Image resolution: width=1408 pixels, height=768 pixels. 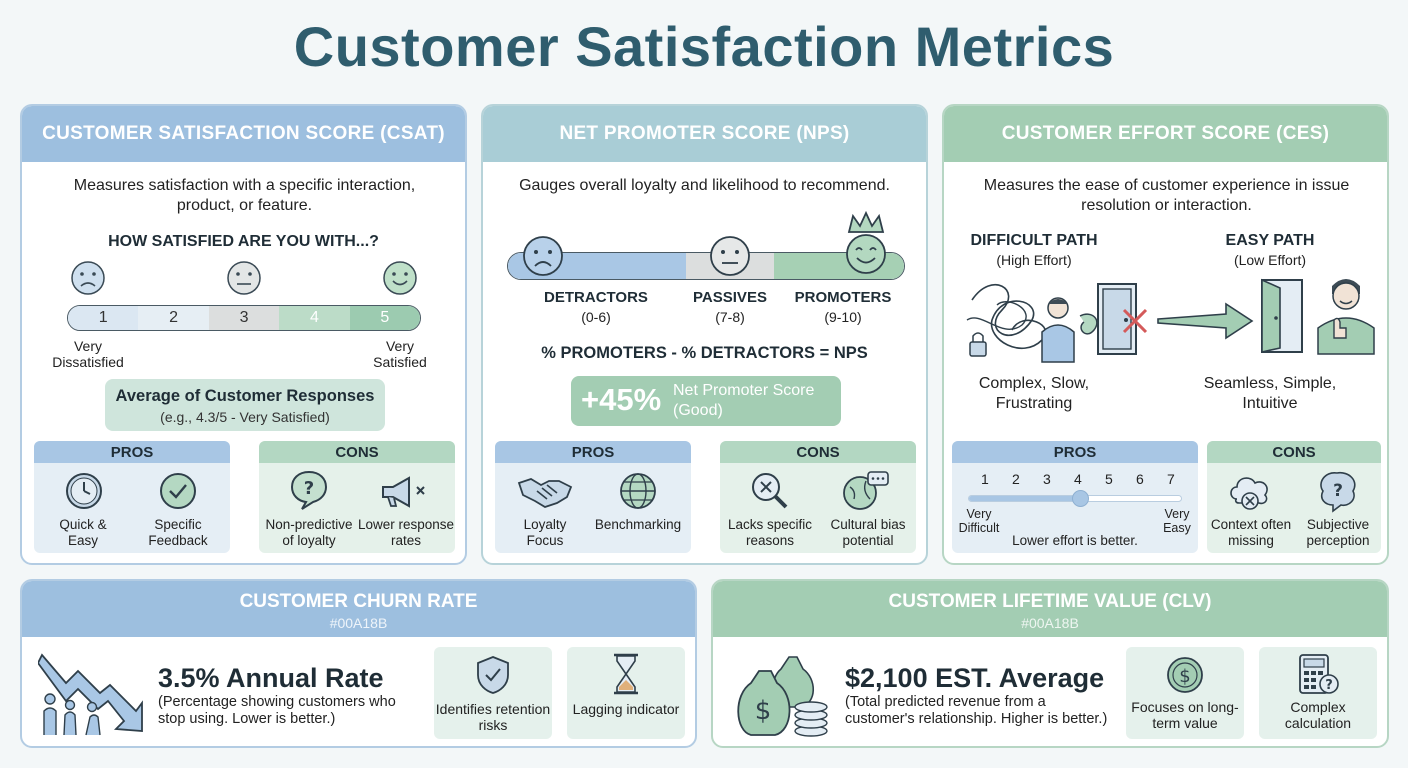 I want to click on ces-scale-tick: 4, so click(x=1078, y=479).